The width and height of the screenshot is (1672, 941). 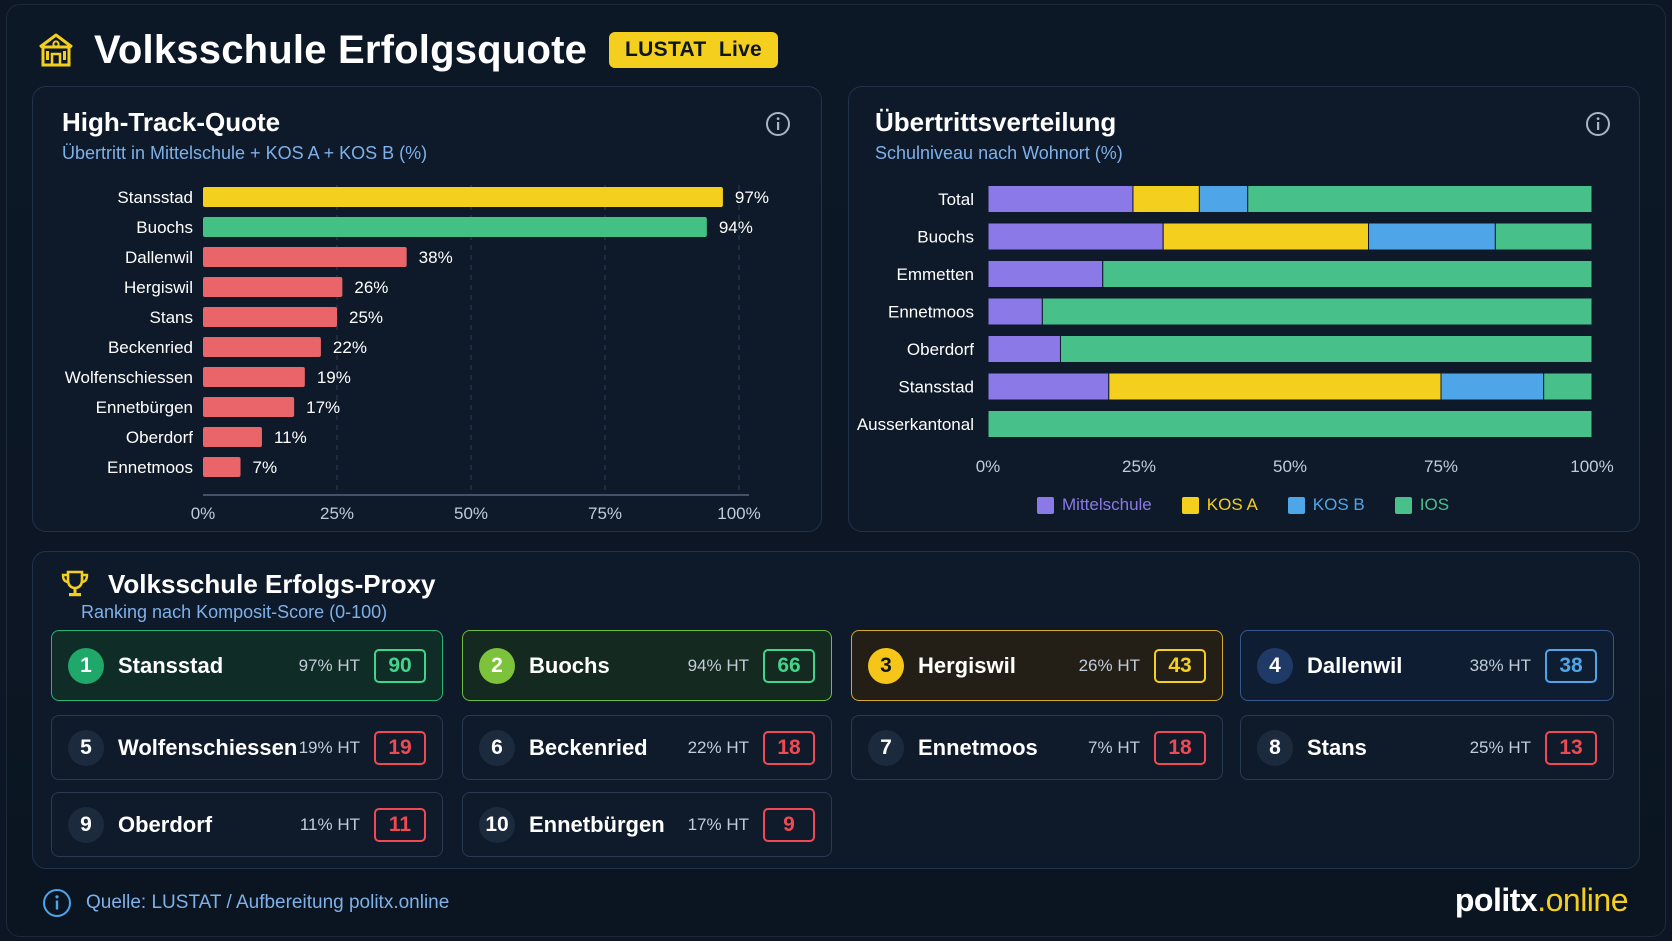 I want to click on rank-number: 1, so click(x=86, y=665).